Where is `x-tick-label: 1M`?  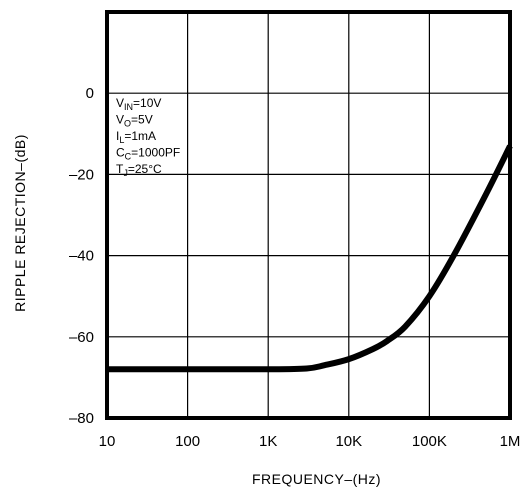 x-tick-label: 1M is located at coordinates (510, 441).